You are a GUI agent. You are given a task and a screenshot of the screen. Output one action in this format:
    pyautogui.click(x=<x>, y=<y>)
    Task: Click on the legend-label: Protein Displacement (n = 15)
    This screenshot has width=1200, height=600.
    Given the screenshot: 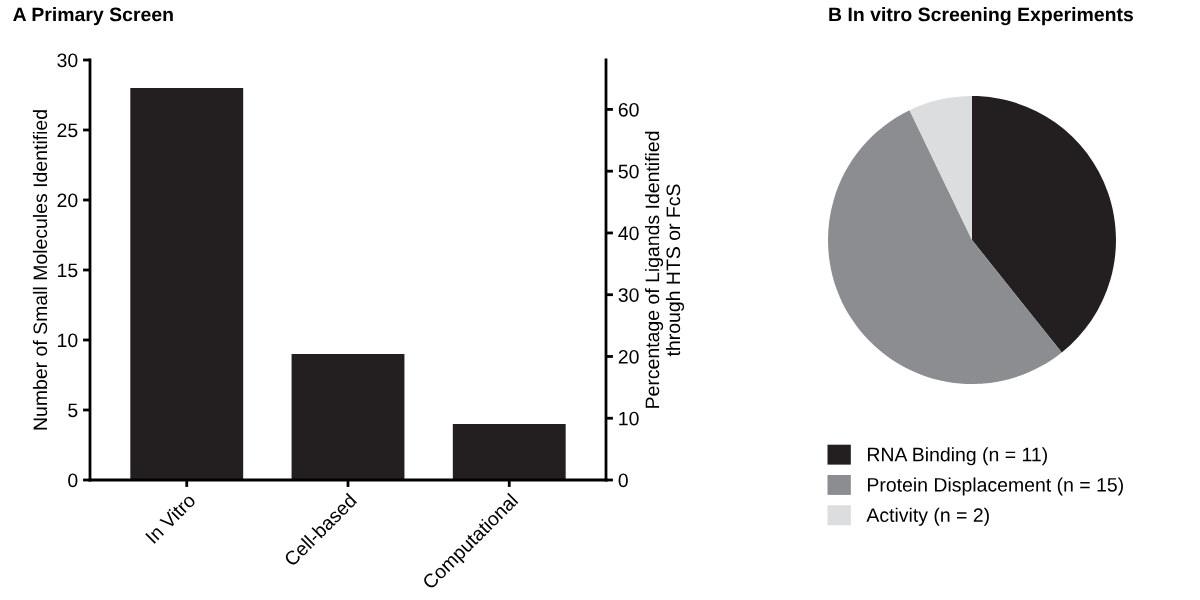 What is the action you would take?
    pyautogui.click(x=995, y=486)
    